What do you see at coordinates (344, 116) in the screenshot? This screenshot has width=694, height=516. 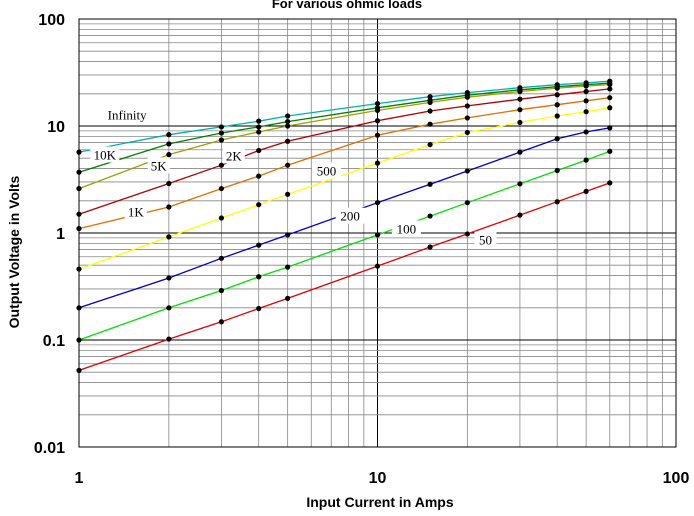 I see `series-line-infinity` at bounding box center [344, 116].